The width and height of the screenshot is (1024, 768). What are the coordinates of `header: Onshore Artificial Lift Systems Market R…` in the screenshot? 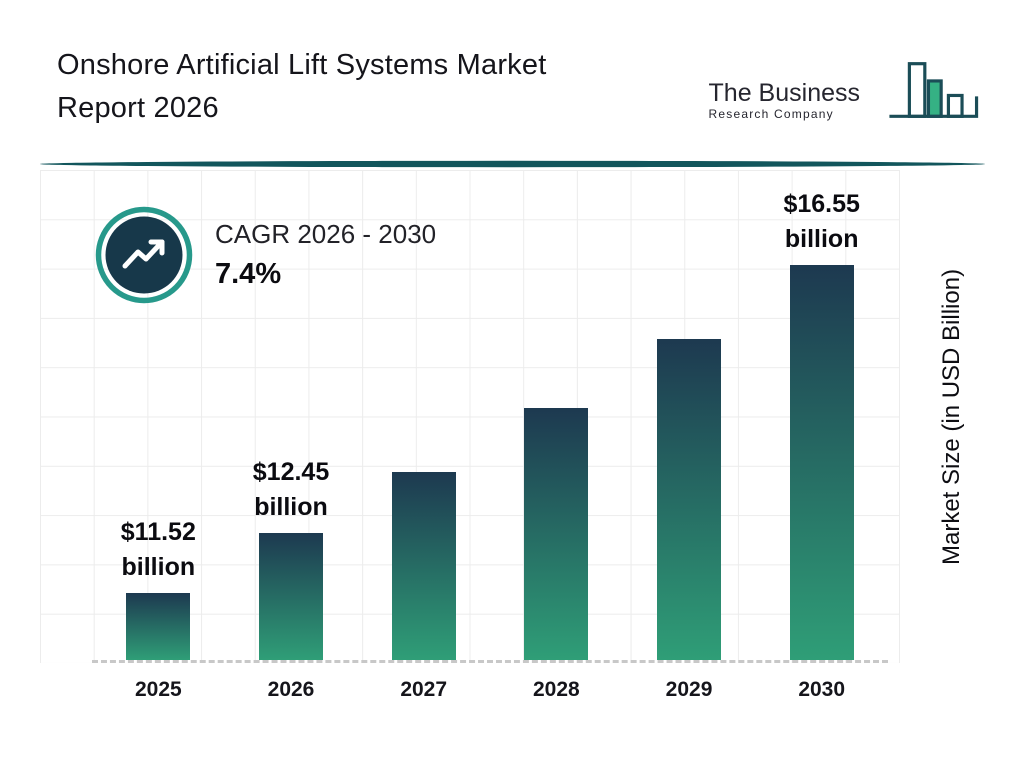 It's located at (519, 93).